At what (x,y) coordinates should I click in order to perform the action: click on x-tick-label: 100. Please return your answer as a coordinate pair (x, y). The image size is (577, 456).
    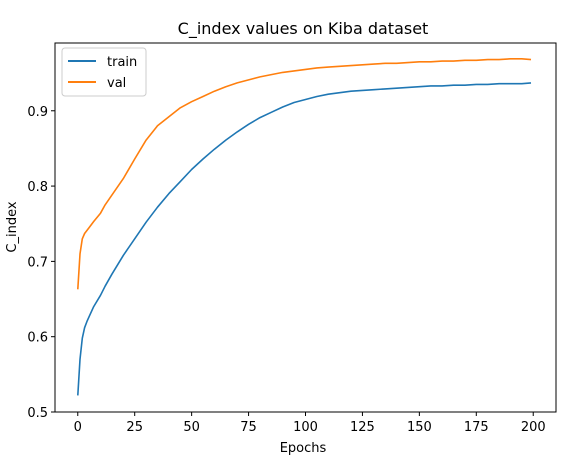
    Looking at the image, I should click on (305, 427).